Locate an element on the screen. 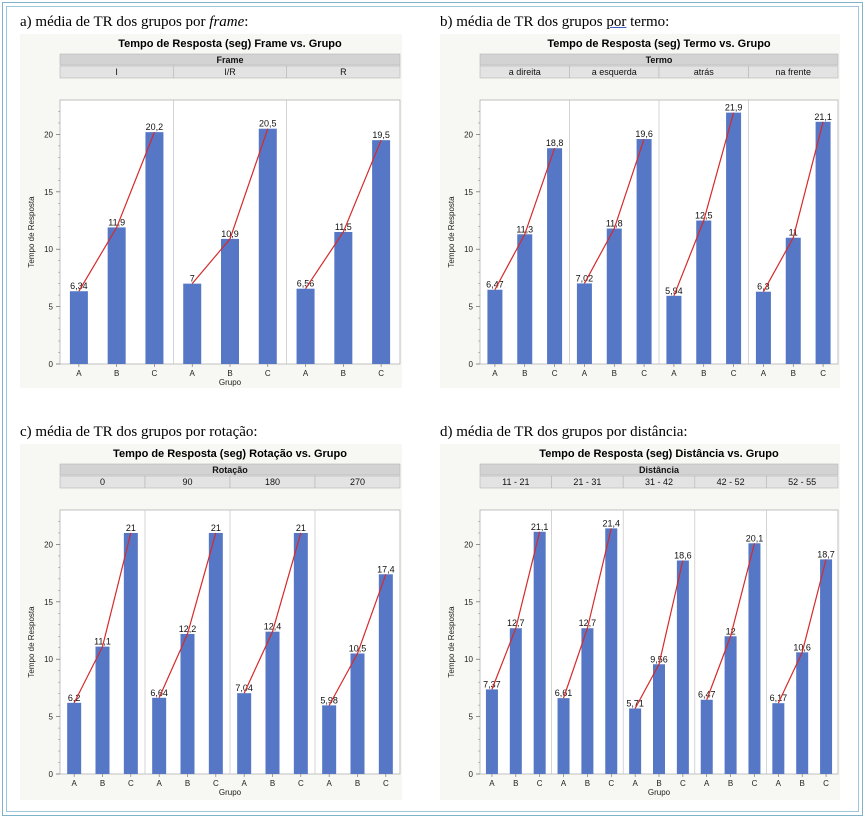  data-label: 10,6 is located at coordinates (802, 647).